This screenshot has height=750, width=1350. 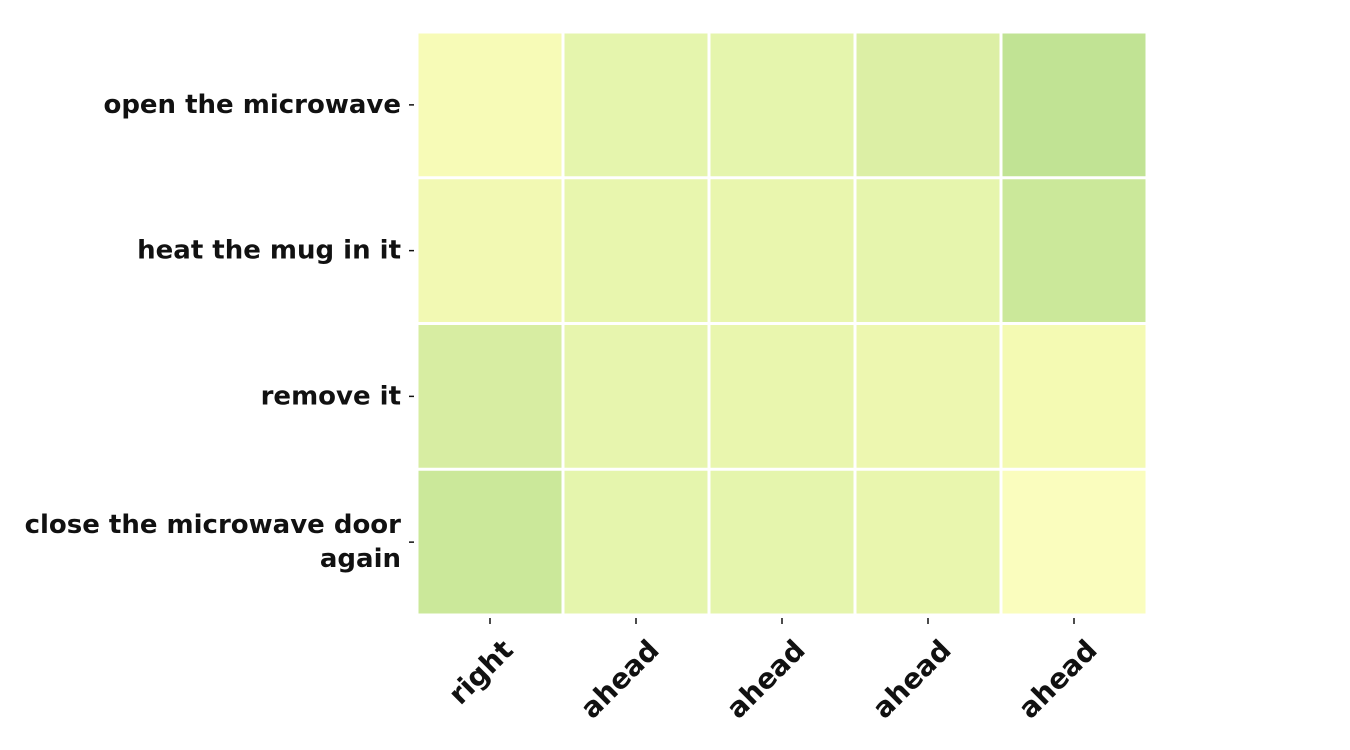 I want to click on heatmap-cell-r3-c0, so click(x=490, y=542).